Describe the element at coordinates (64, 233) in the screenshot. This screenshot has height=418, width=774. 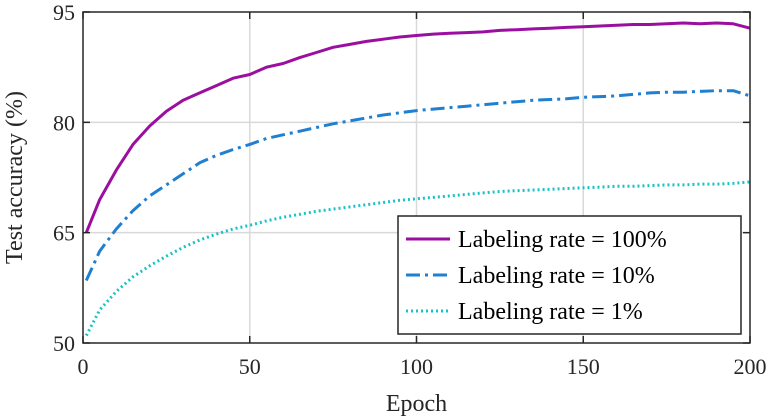
I see `y-tick-label: 65` at that location.